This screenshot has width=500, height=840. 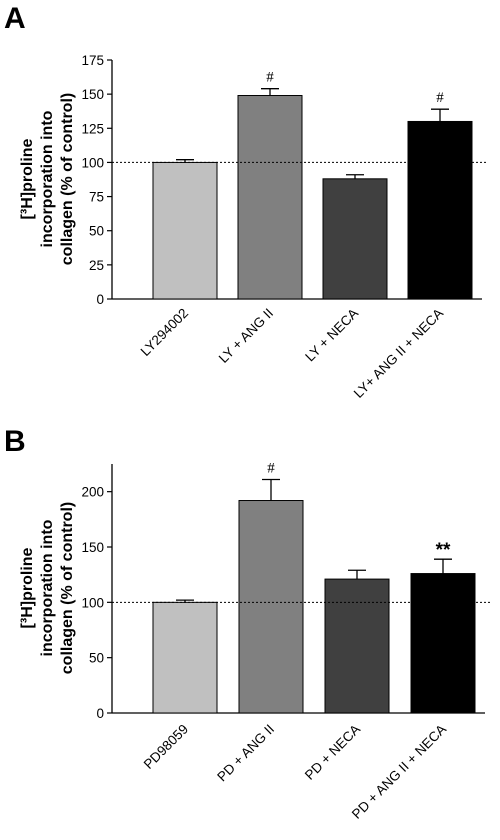 What do you see at coordinates (331, 335) in the screenshot?
I see `x-category-label: LY + NECA` at bounding box center [331, 335].